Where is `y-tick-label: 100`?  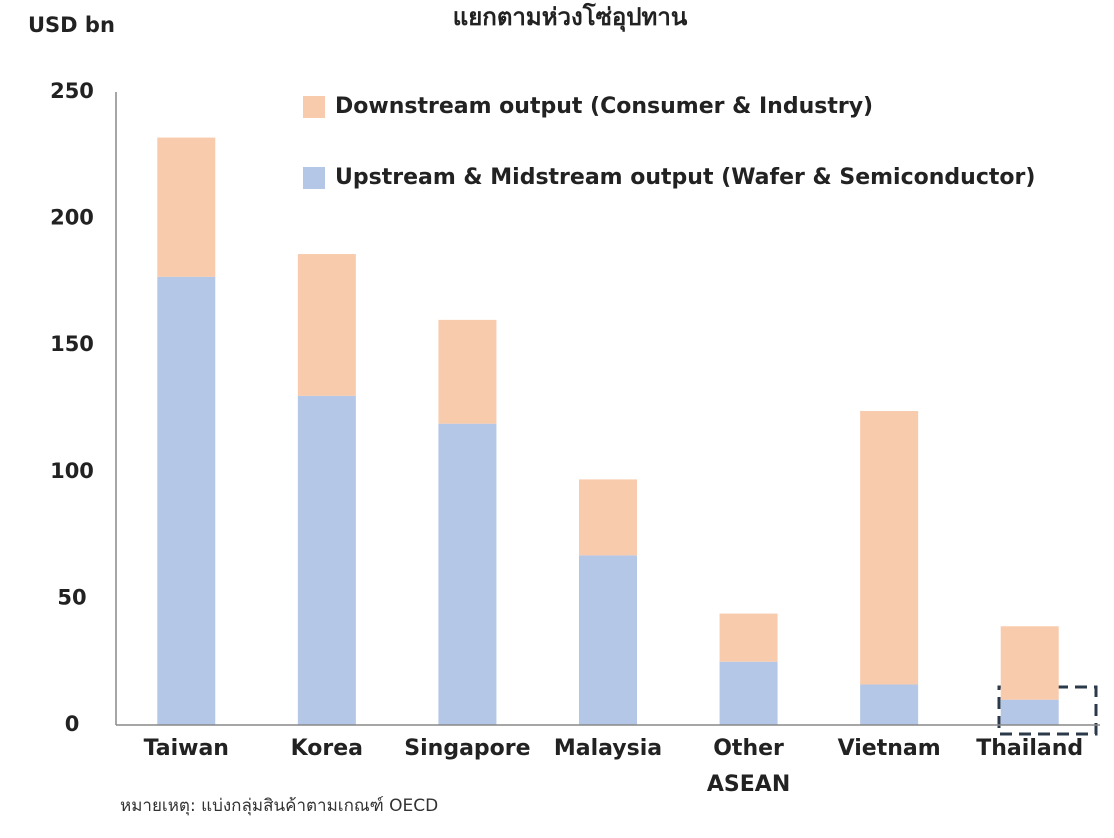 y-tick-label: 100 is located at coordinates (72, 471).